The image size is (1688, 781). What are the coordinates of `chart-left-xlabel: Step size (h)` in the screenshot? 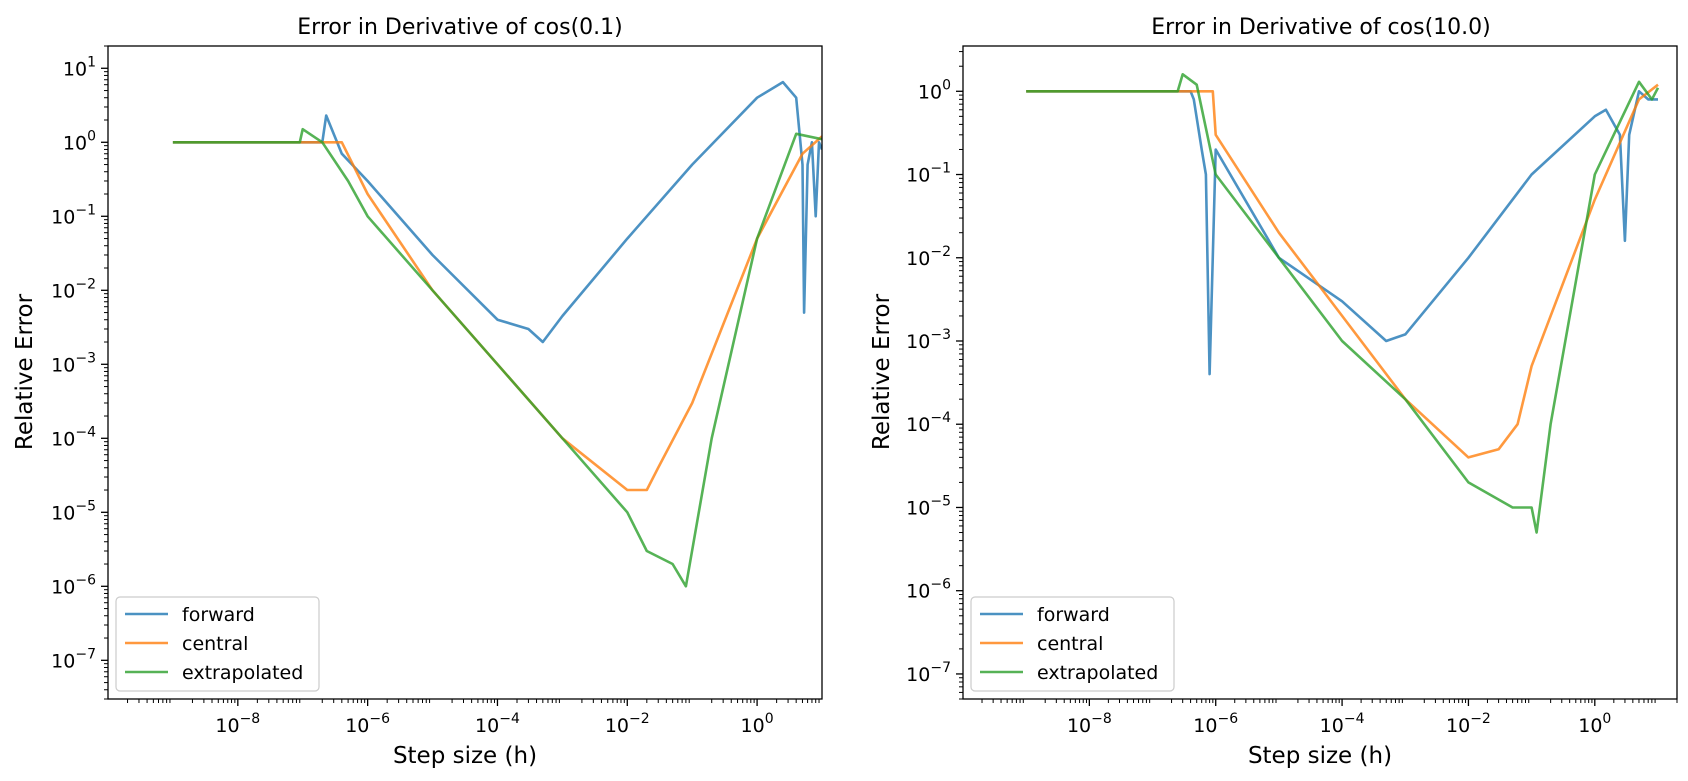 It's located at (465, 756).